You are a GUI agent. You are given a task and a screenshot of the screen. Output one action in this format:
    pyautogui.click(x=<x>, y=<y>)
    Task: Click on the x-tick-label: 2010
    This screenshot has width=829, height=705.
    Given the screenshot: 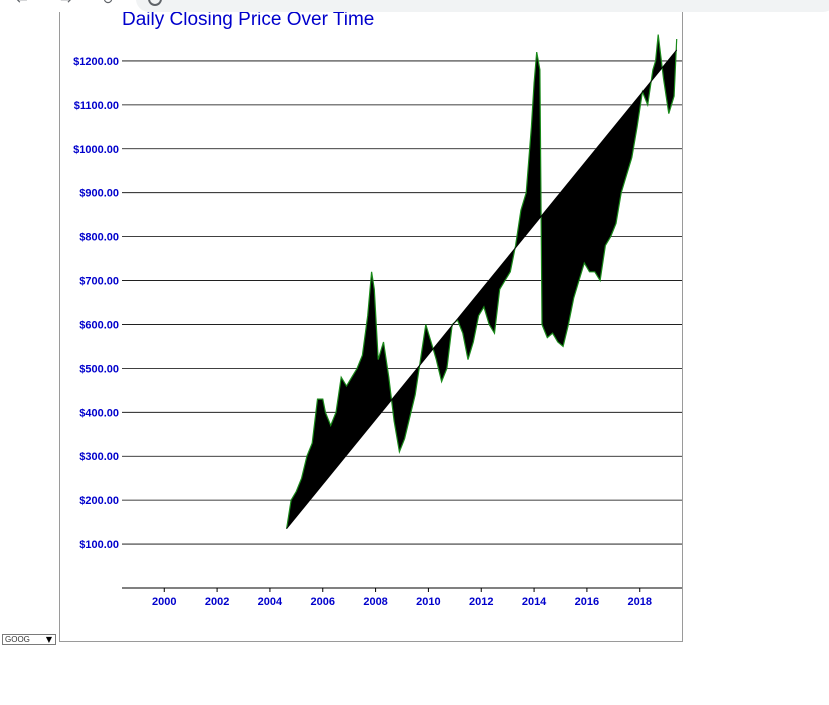 What is the action you would take?
    pyautogui.click(x=428, y=602)
    